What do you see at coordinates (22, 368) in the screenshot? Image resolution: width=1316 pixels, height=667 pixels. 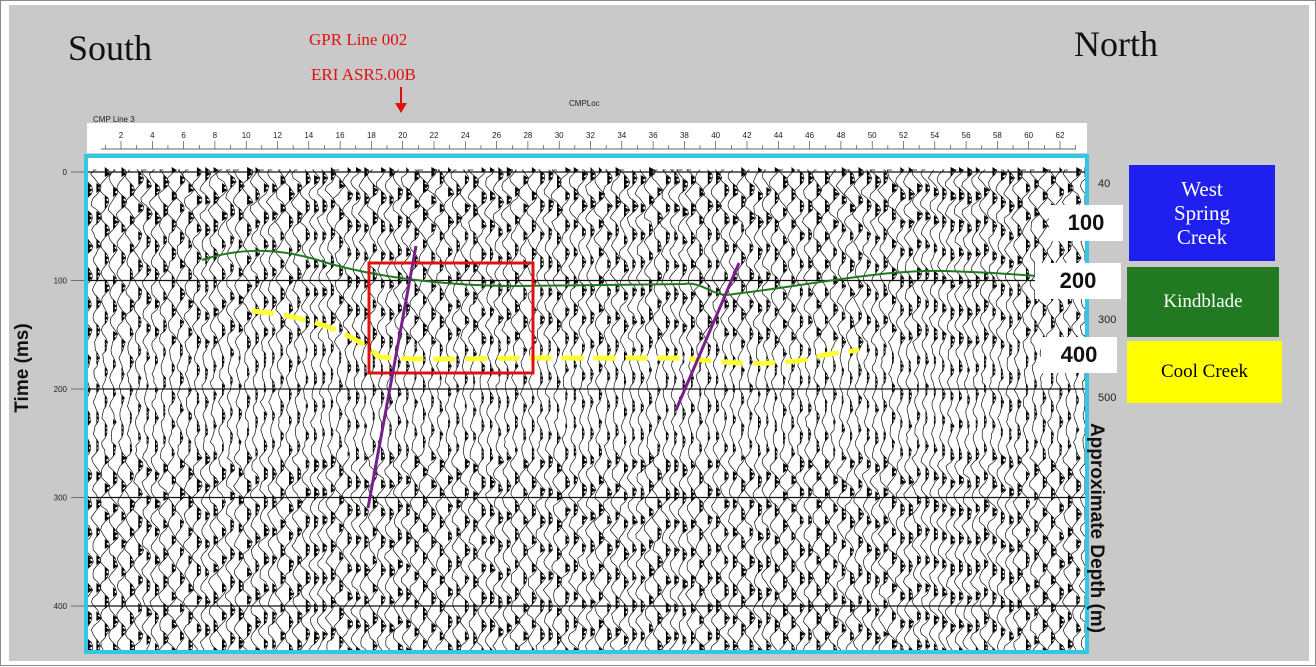 I see `time-axis-label: Time (ms)` at bounding box center [22, 368].